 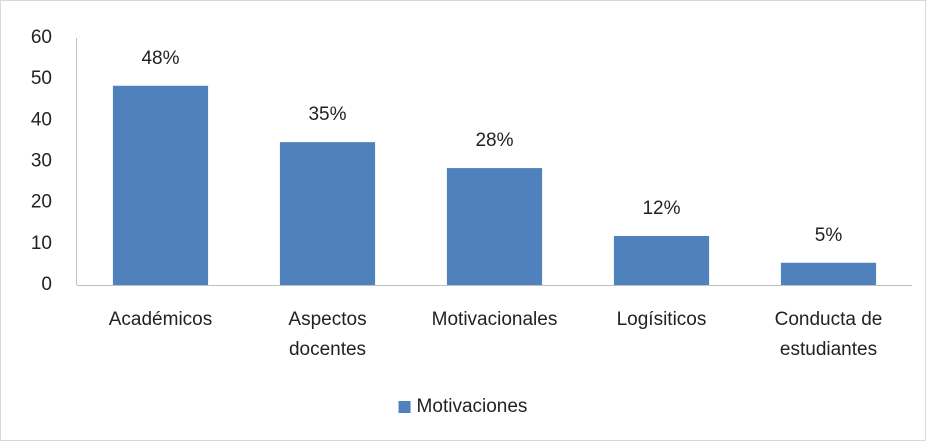 I want to click on y-tick-label: 30, so click(x=41, y=161).